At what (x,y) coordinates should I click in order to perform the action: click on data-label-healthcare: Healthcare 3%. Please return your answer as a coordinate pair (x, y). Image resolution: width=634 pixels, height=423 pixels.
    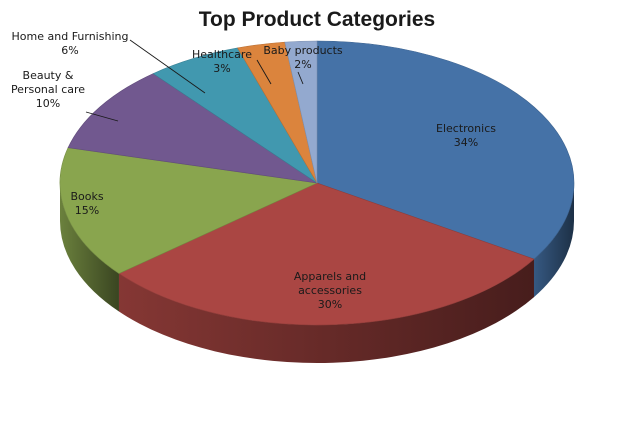
    Looking at the image, I should click on (222, 61).